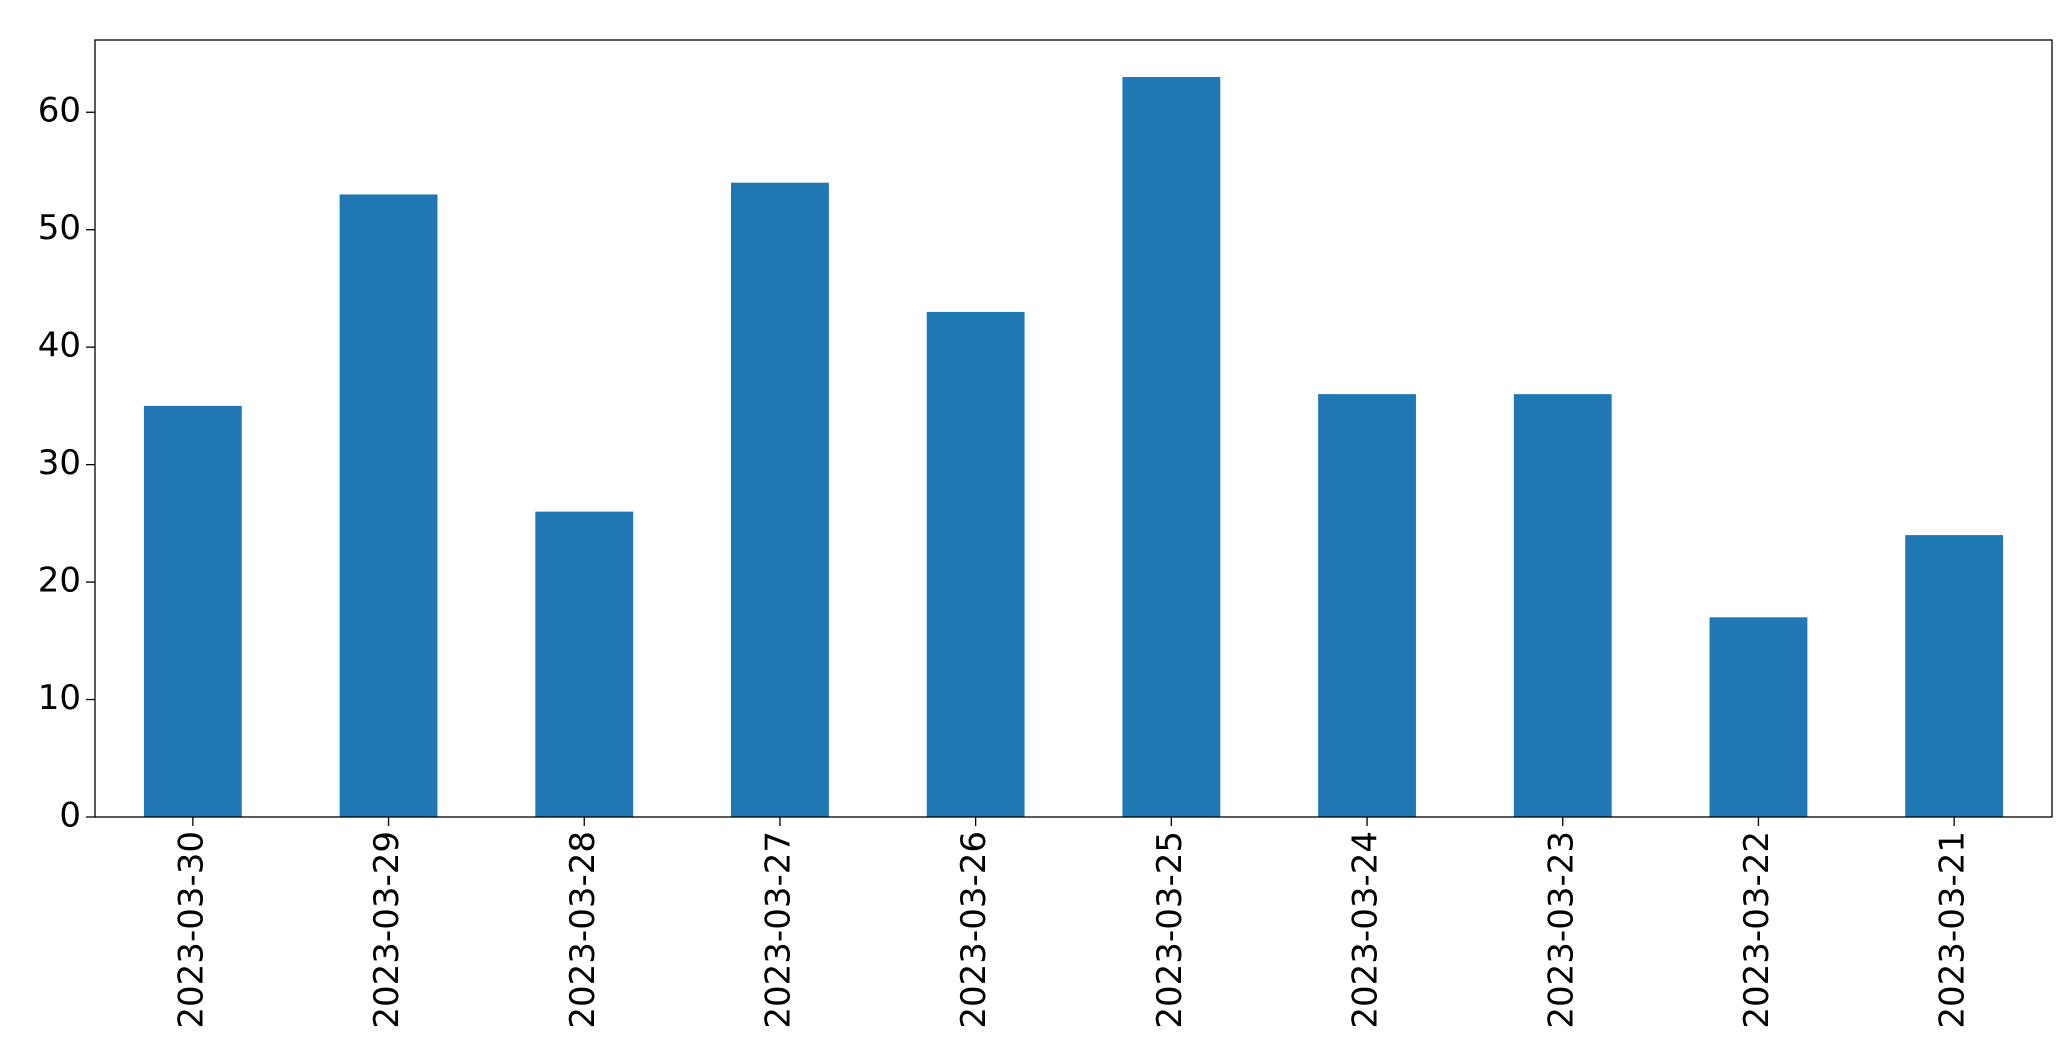 This screenshot has height=1061, width=2071. What do you see at coordinates (778, 930) in the screenshot?
I see `x-tick-label: 2023-03-27` at bounding box center [778, 930].